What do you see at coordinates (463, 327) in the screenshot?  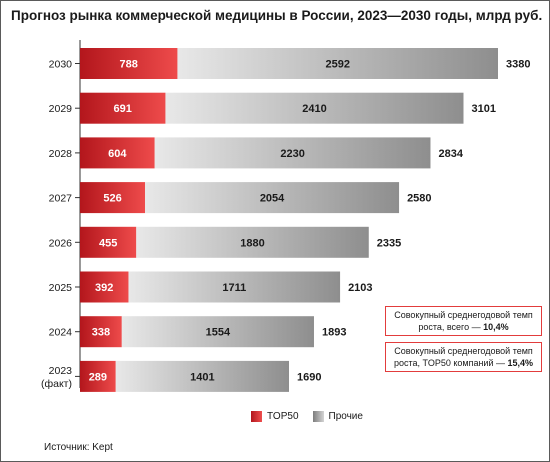 I see `note-cagr-total-line2: роста, всего — 10,4%` at bounding box center [463, 327].